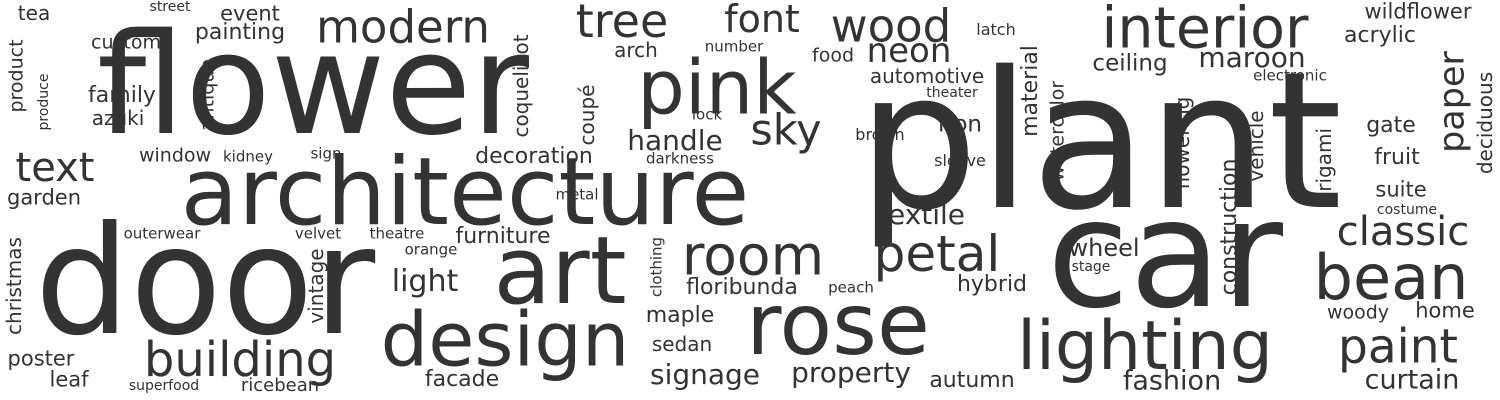  Describe the element at coordinates (1130, 63) in the screenshot. I see `word-ceiling: ceiling` at that location.